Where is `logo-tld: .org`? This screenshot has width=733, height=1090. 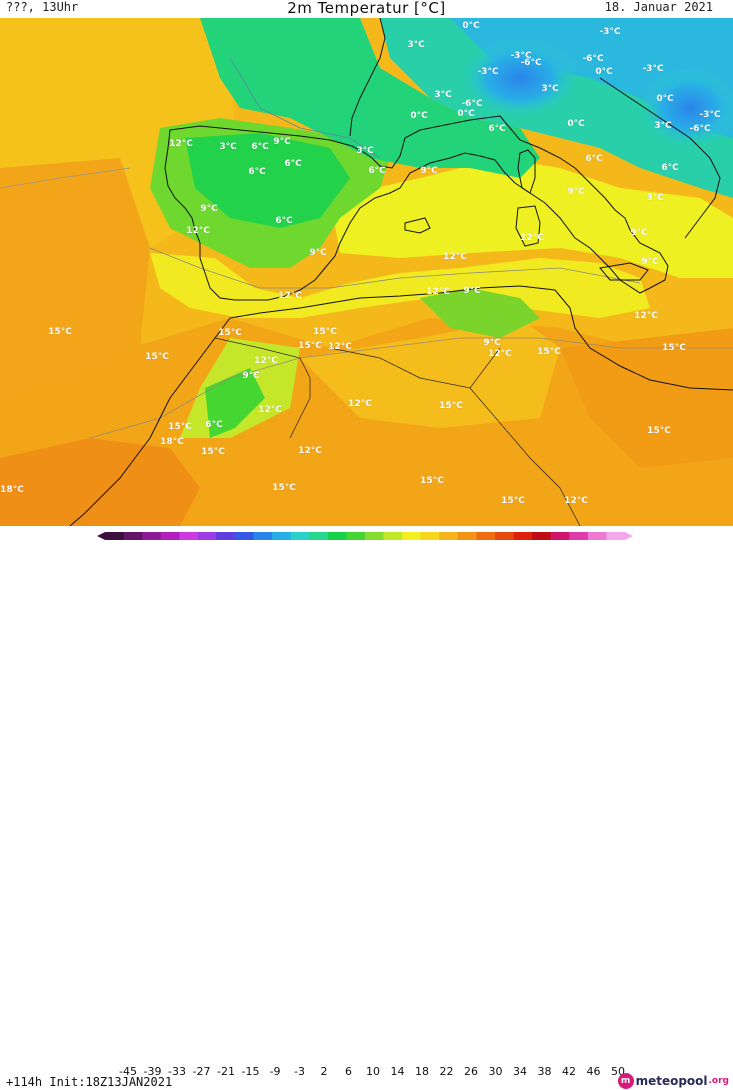 logo-tld: .org is located at coordinates (718, 1081).